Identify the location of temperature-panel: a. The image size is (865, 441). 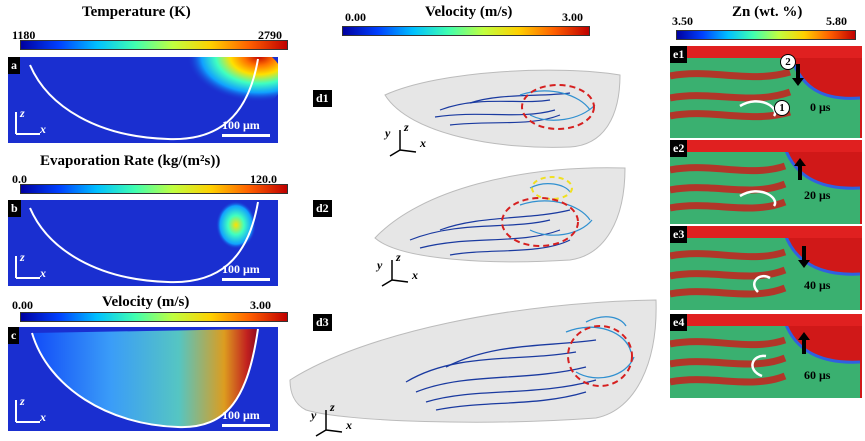
(143, 100).